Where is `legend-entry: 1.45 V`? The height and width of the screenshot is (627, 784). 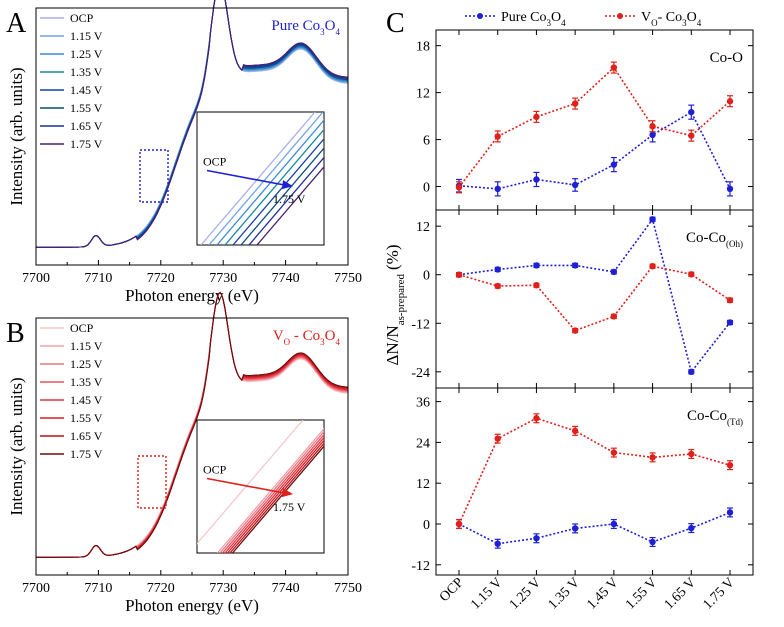 legend-entry: 1.45 V is located at coordinates (86, 90).